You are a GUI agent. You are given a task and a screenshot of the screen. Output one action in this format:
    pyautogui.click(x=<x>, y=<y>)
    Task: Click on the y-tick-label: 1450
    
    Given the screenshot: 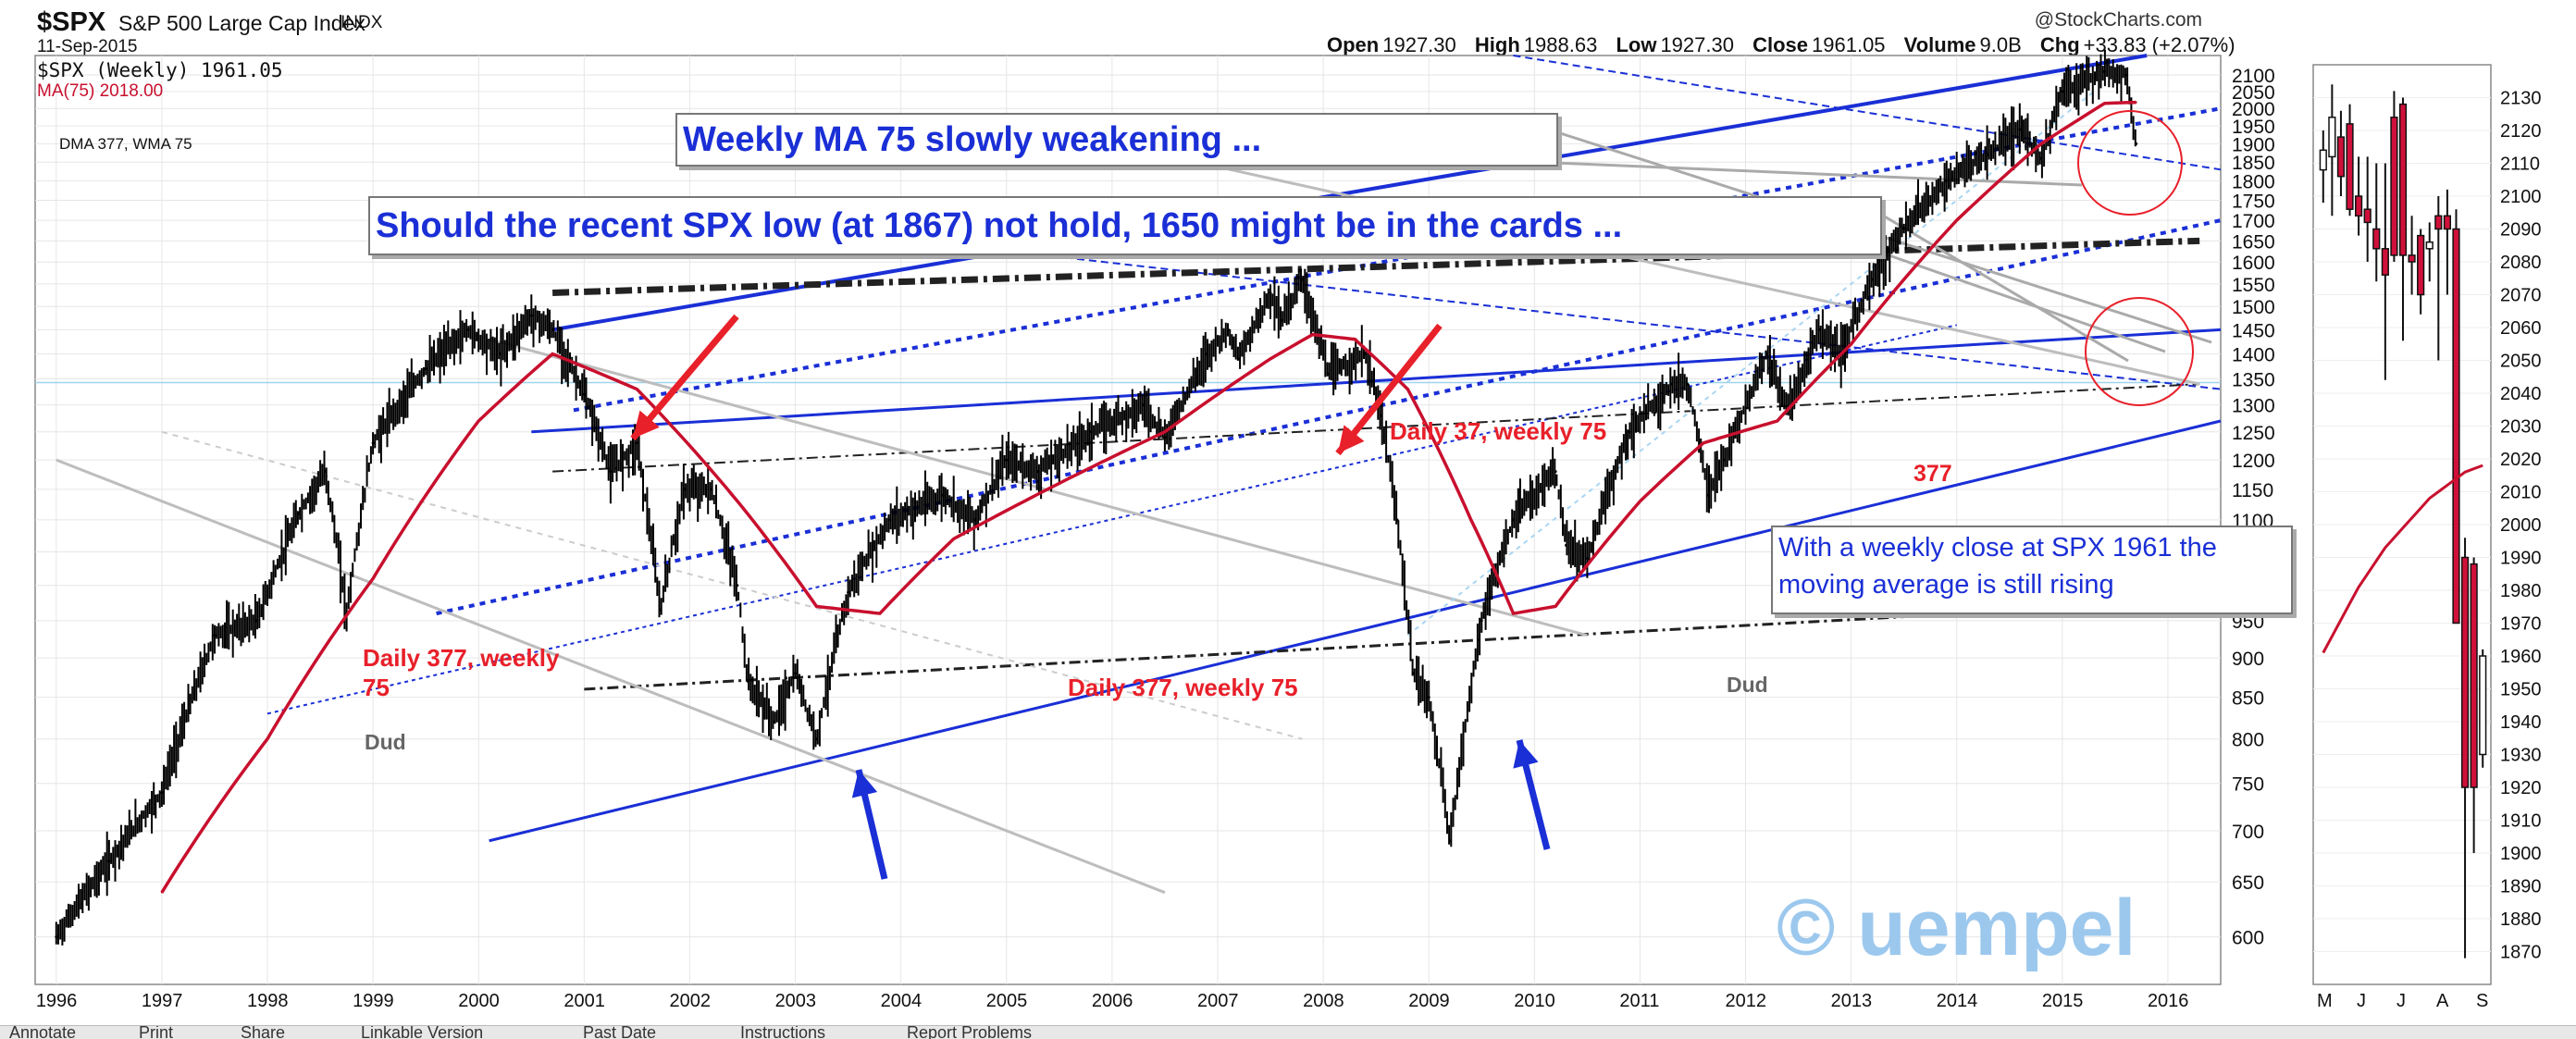 What is the action you would take?
    pyautogui.click(x=2254, y=330)
    